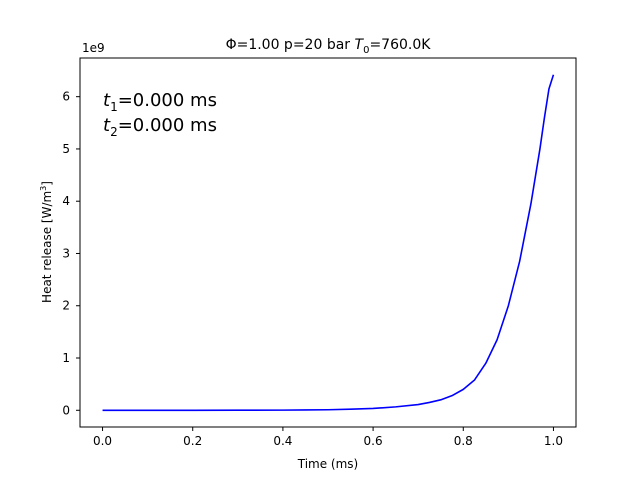 The image size is (640, 480). What do you see at coordinates (160, 127) in the screenshot?
I see `annotation-t2: t2=0.000 ms` at bounding box center [160, 127].